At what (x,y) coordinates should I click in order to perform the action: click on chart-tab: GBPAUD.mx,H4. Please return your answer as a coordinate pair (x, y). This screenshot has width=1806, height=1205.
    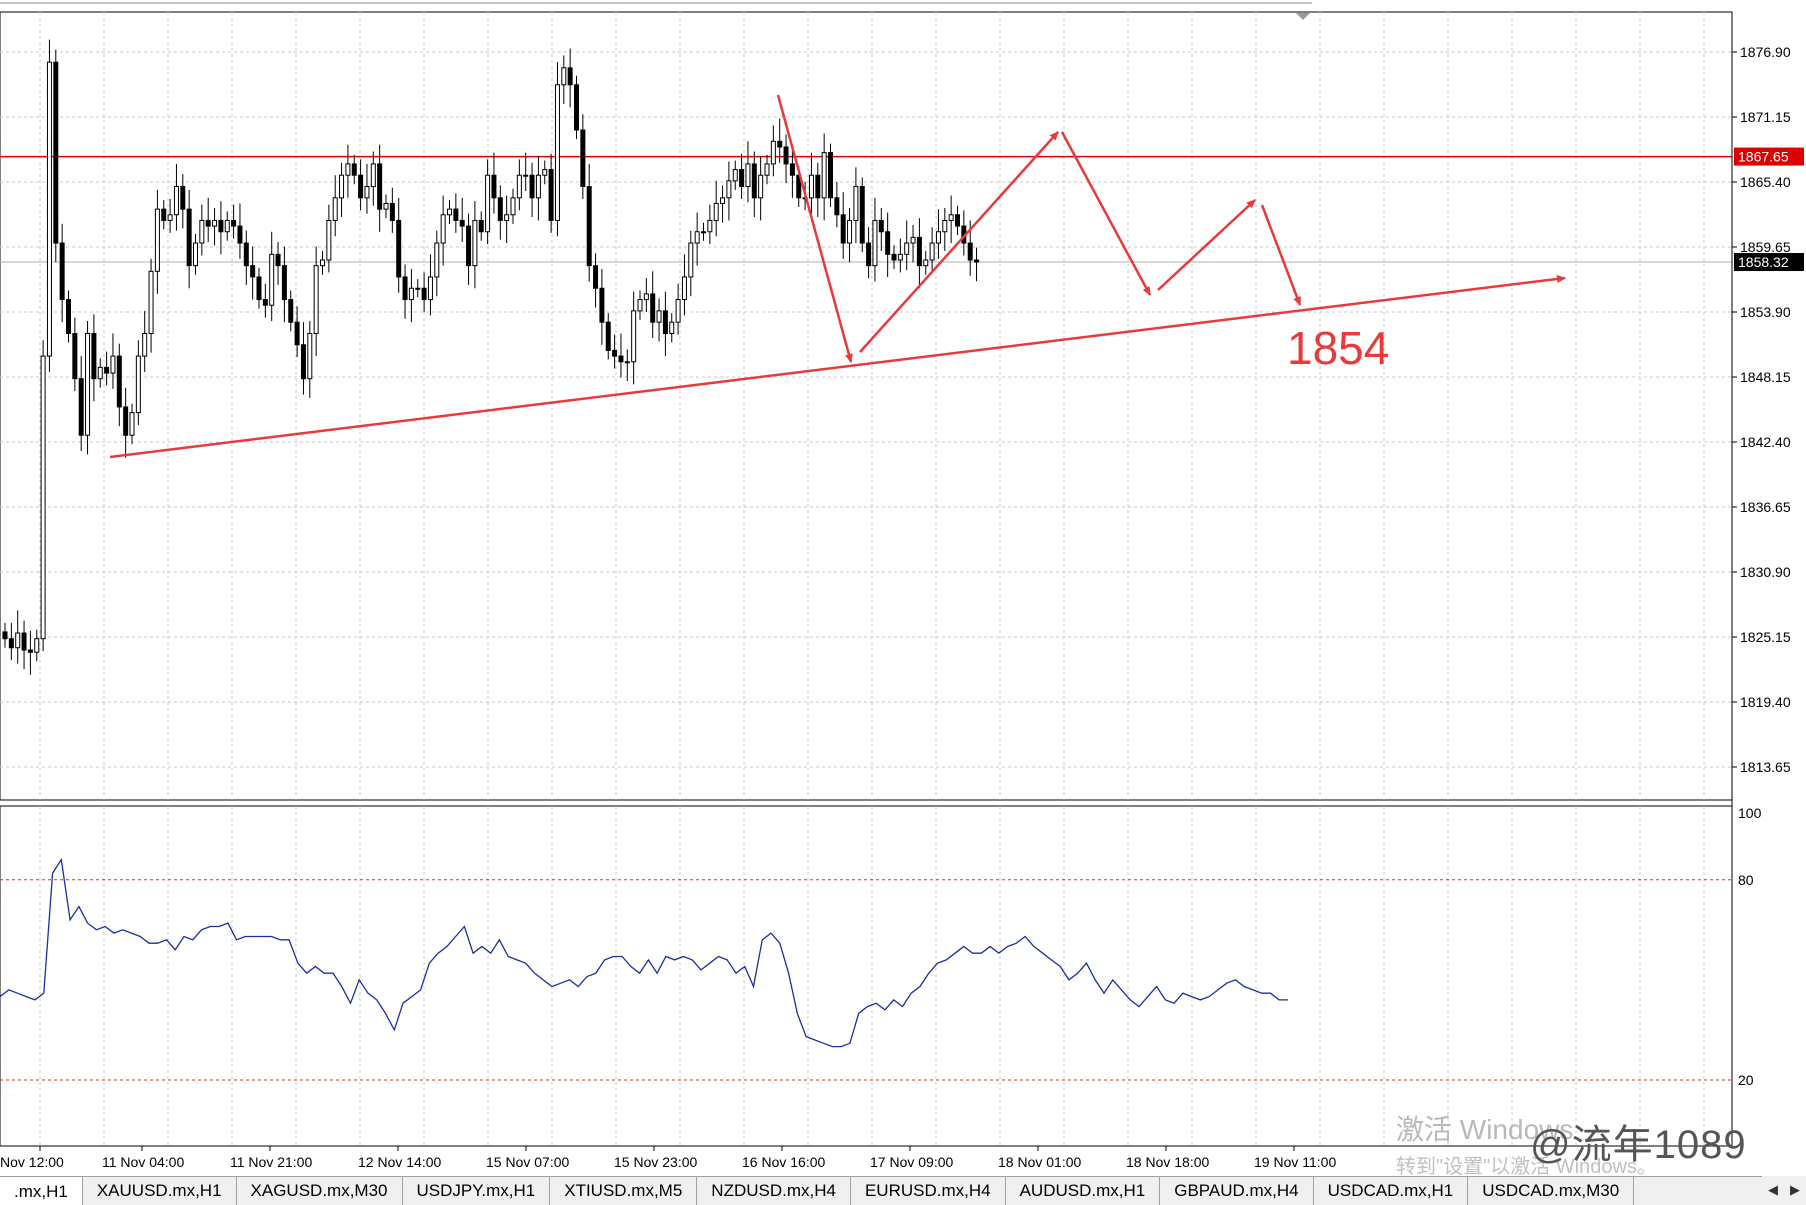
    Looking at the image, I should click on (1237, 1191).